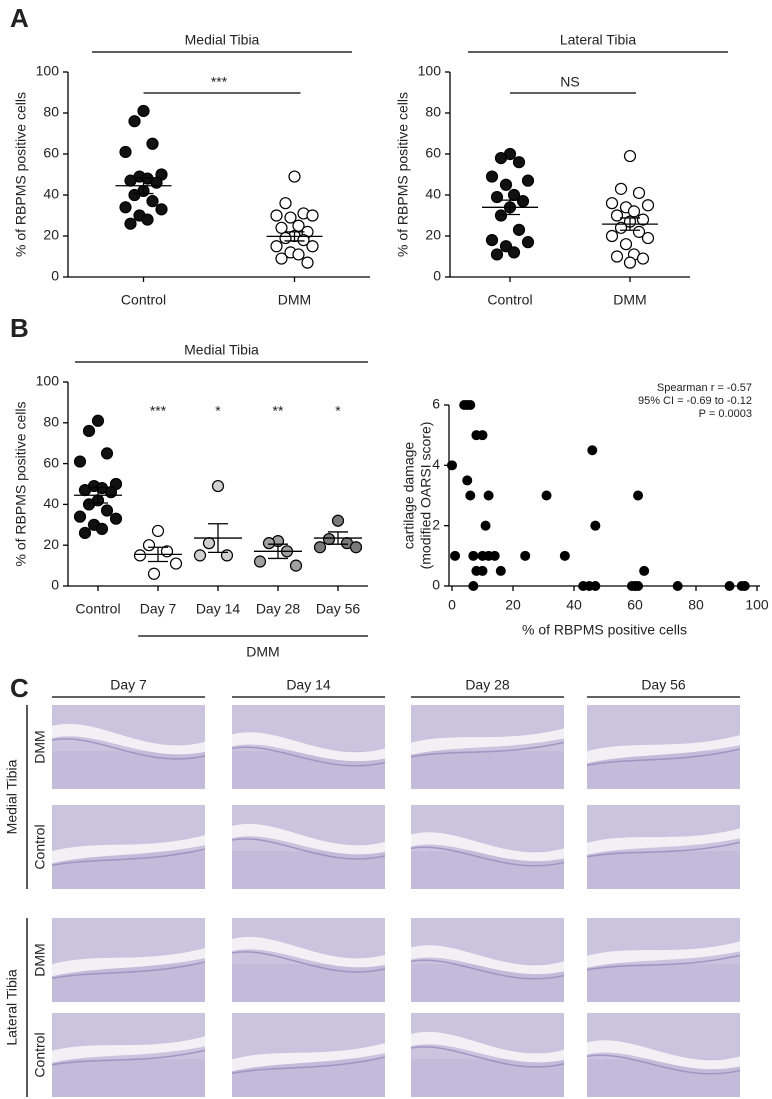 This screenshot has height=1099, width=772. Describe the element at coordinates (696, 605) in the screenshot. I see `x-tick-label: 80` at that location.